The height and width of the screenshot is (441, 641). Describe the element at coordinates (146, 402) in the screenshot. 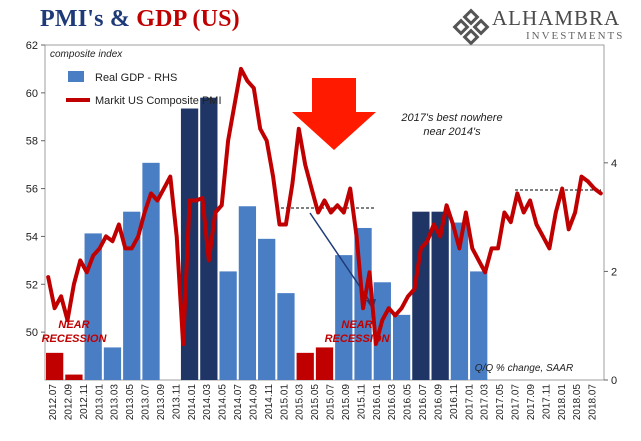

I see `x-axis-tick-label: 2013.07` at that location.